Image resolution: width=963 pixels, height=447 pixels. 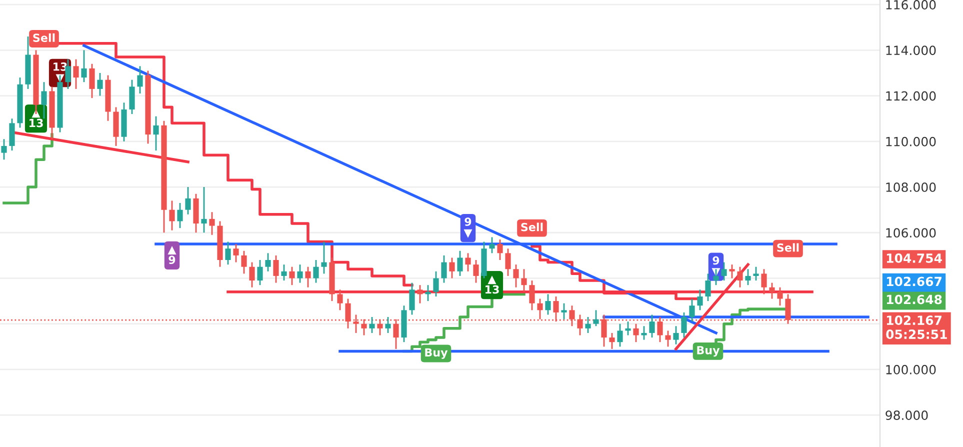 I want to click on ref-line-label: 102.167 05:25:51, so click(x=916, y=327).